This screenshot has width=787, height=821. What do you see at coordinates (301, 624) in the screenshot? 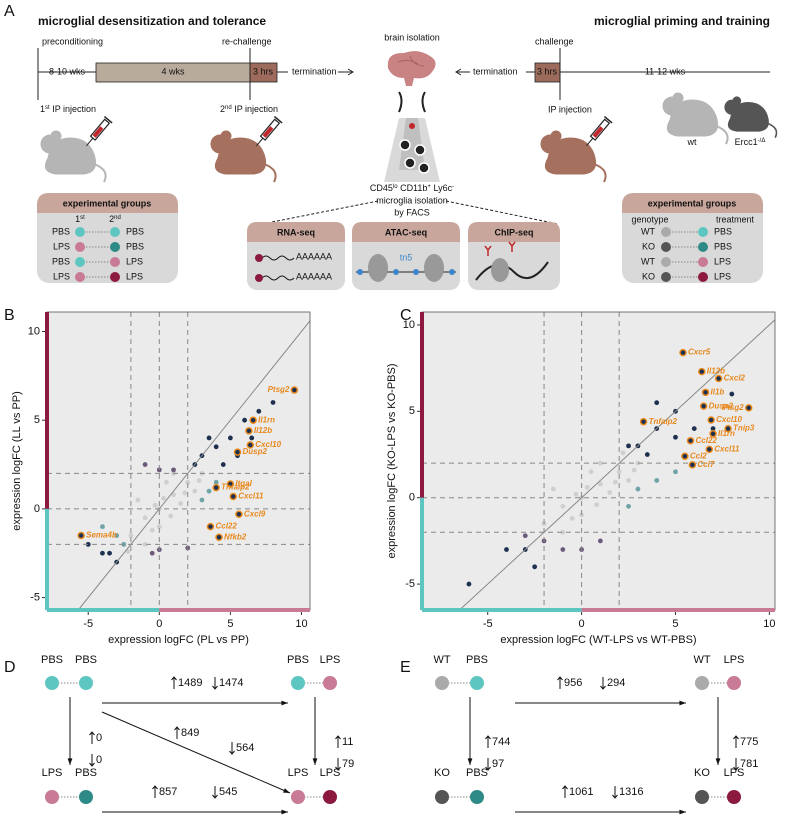
I see `x-tick-label: 10` at bounding box center [301, 624].